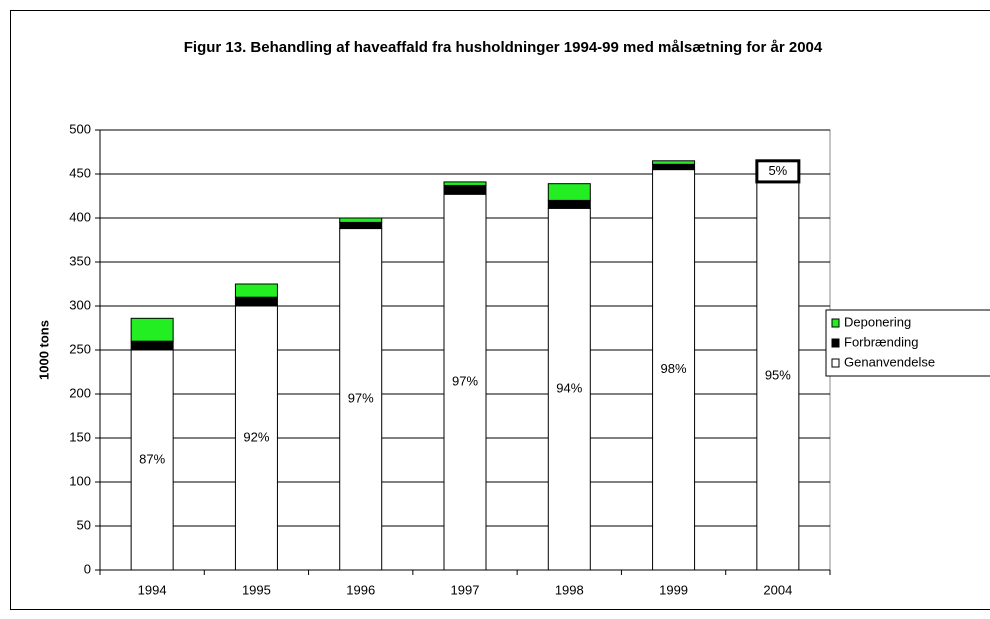  I want to click on y-tick-label: 100, so click(80, 480).